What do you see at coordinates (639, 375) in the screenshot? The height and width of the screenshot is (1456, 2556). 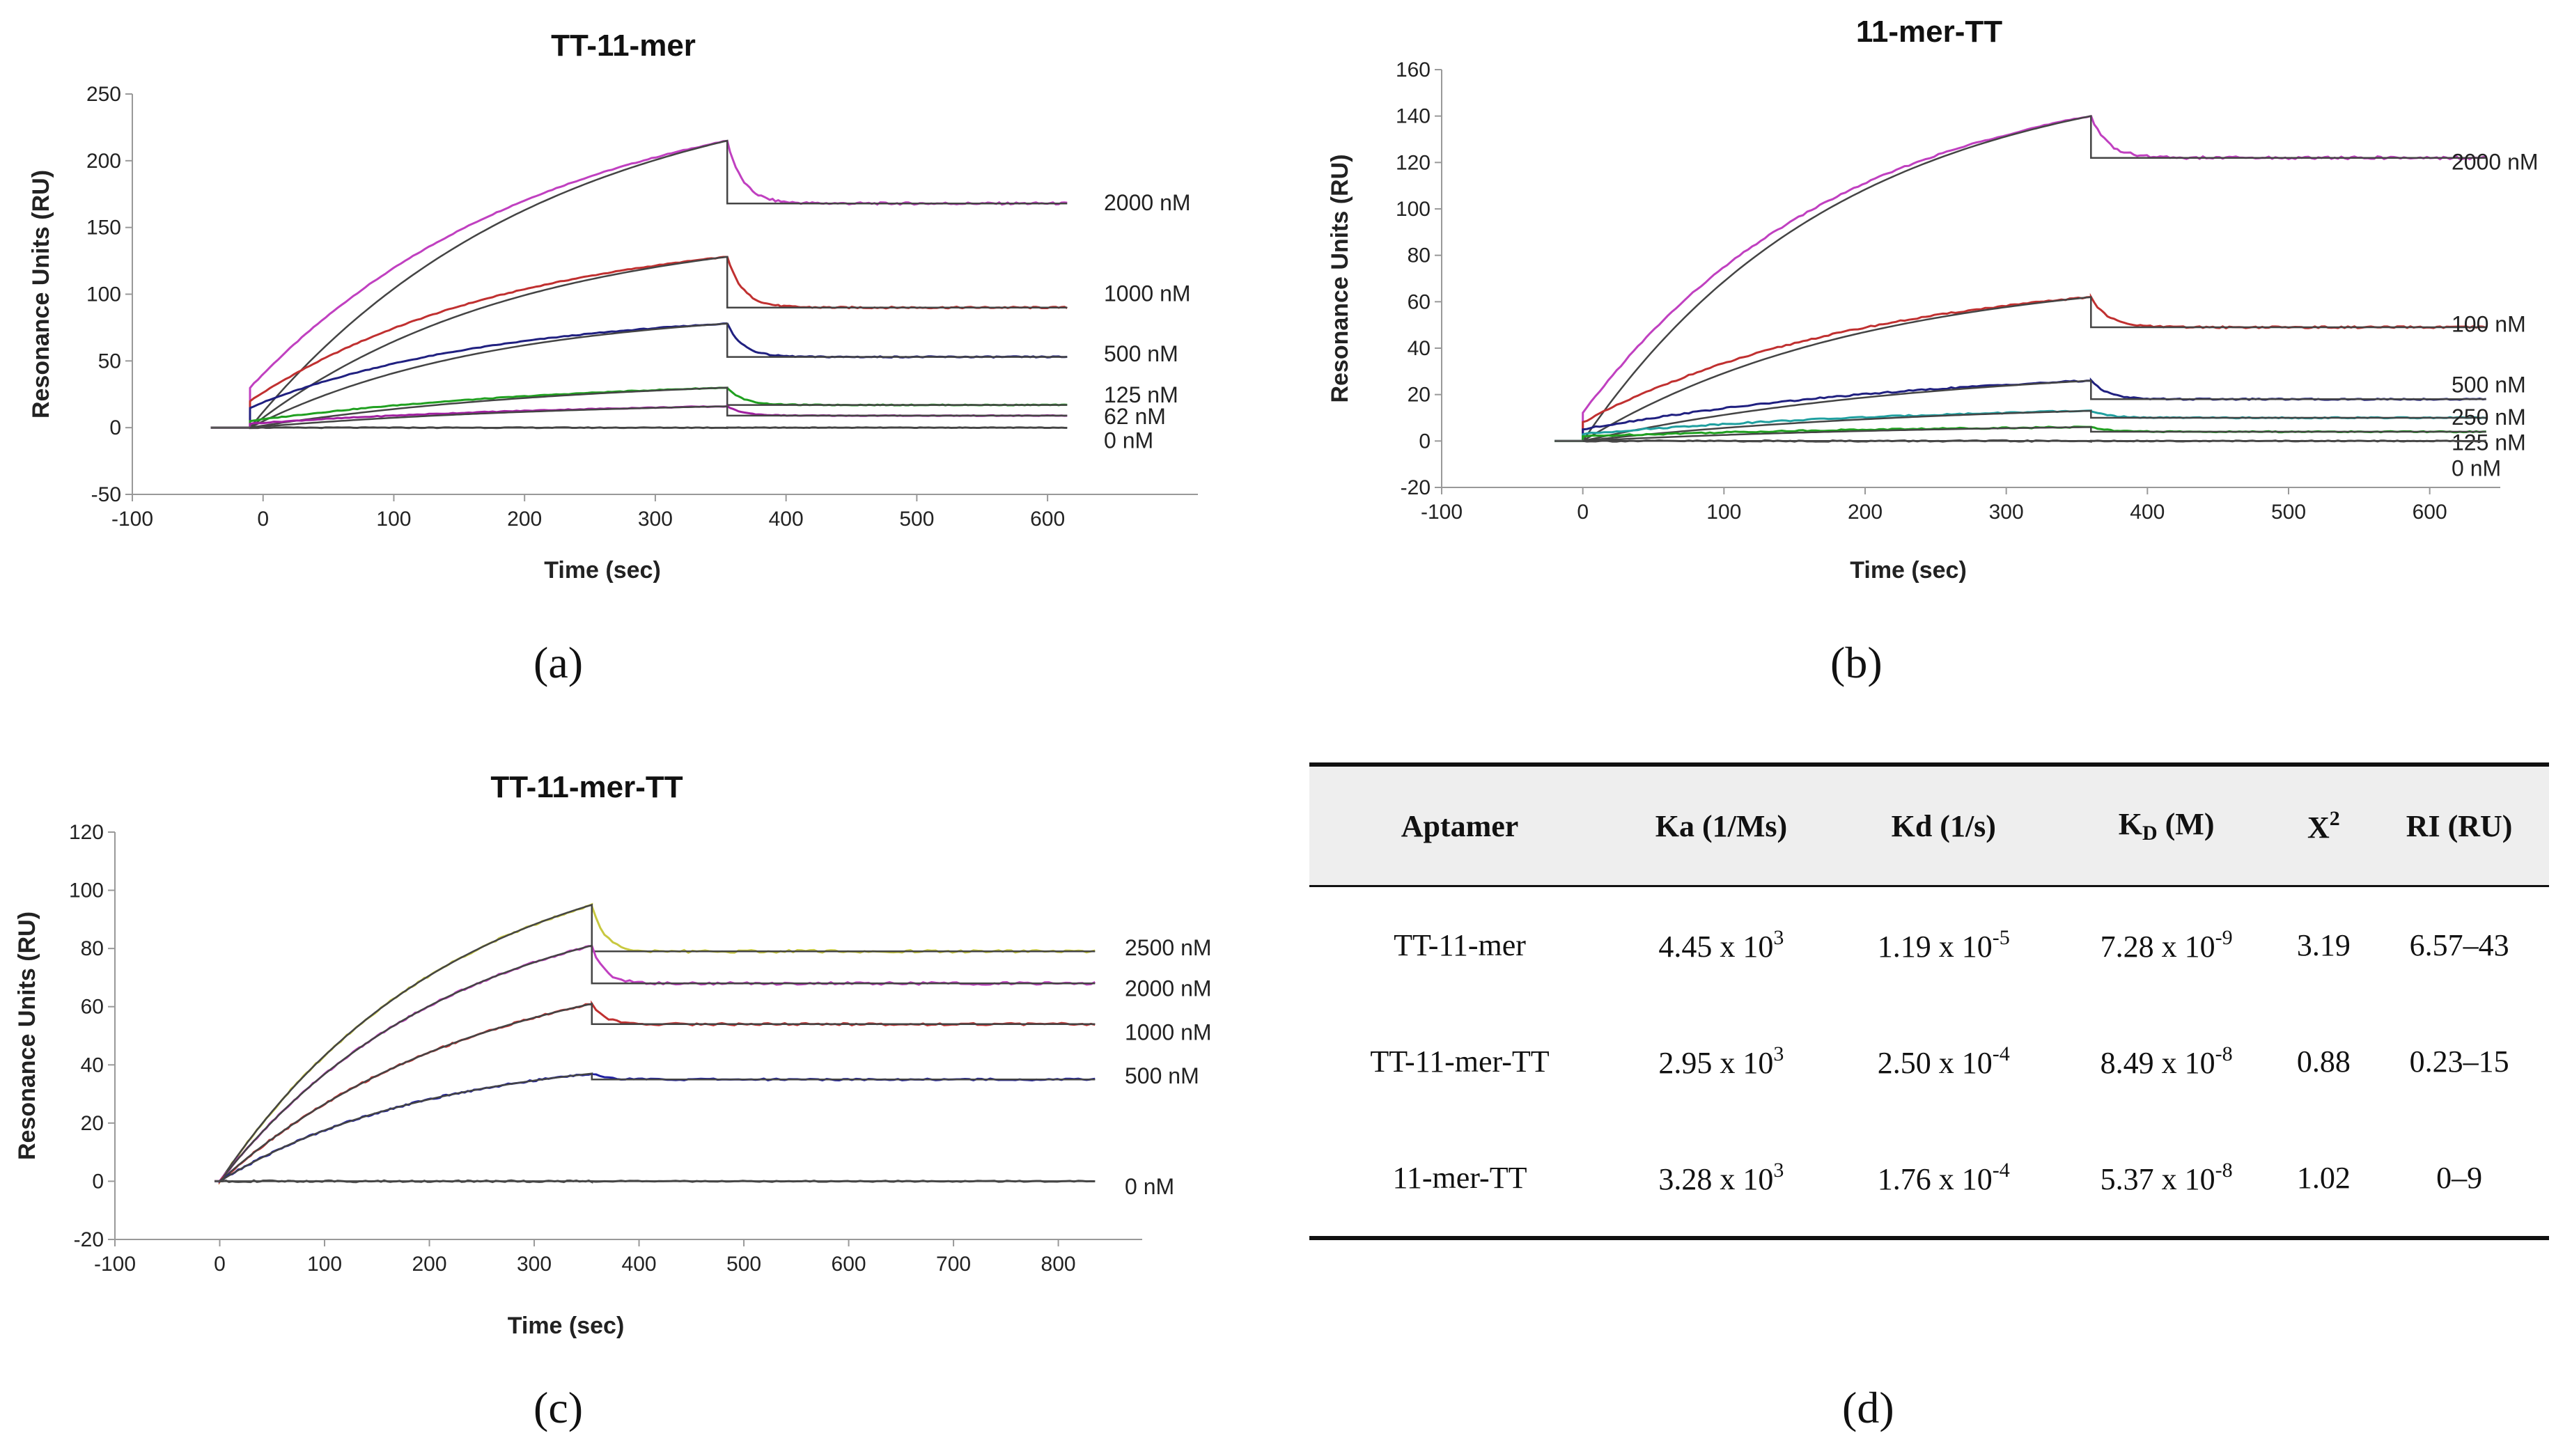 I see `series-curve-500-nM` at bounding box center [639, 375].